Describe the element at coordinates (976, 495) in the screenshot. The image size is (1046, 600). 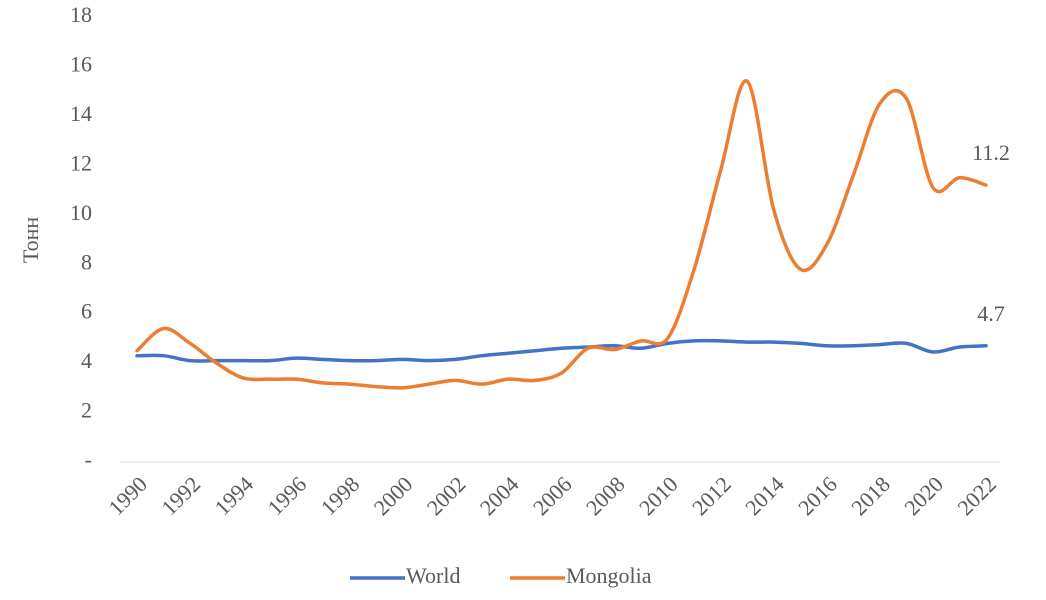
I see `x-tick-label: 2022` at that location.